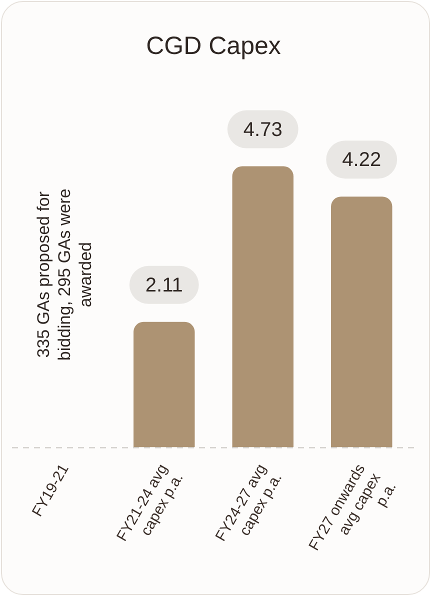 The height and width of the screenshot is (596, 431). What do you see at coordinates (362, 160) in the screenshot?
I see `data-label: 4.22` at bounding box center [362, 160].